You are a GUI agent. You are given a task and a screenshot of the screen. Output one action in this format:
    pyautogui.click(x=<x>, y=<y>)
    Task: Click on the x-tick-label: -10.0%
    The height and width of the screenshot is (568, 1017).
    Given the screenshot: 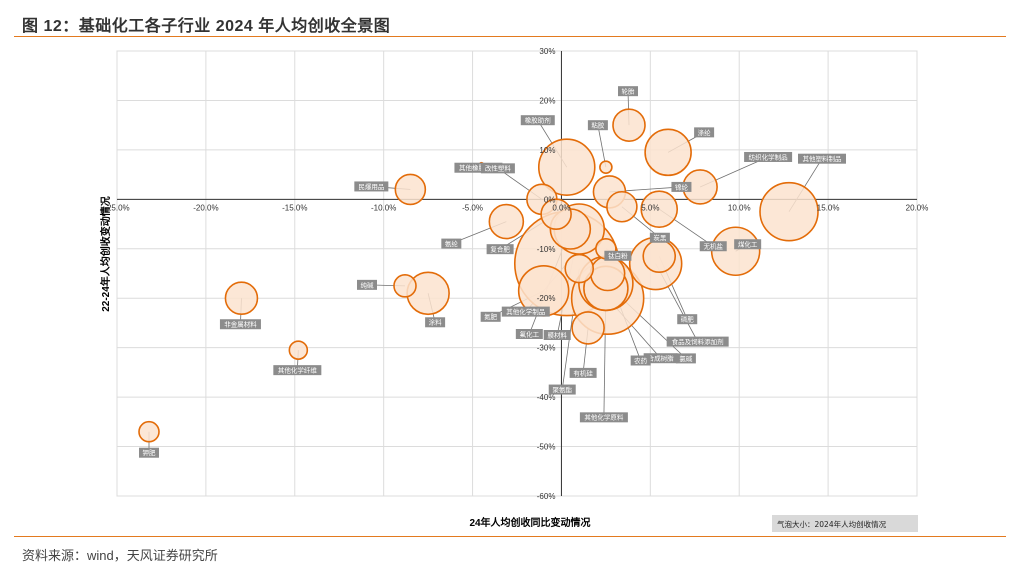 What is the action you would take?
    pyautogui.click(x=383, y=207)
    